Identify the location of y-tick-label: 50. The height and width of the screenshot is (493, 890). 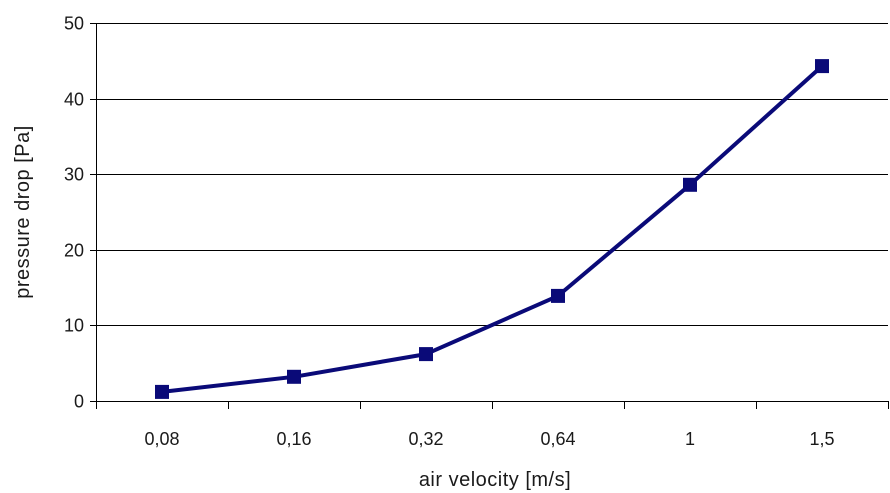
(74, 24).